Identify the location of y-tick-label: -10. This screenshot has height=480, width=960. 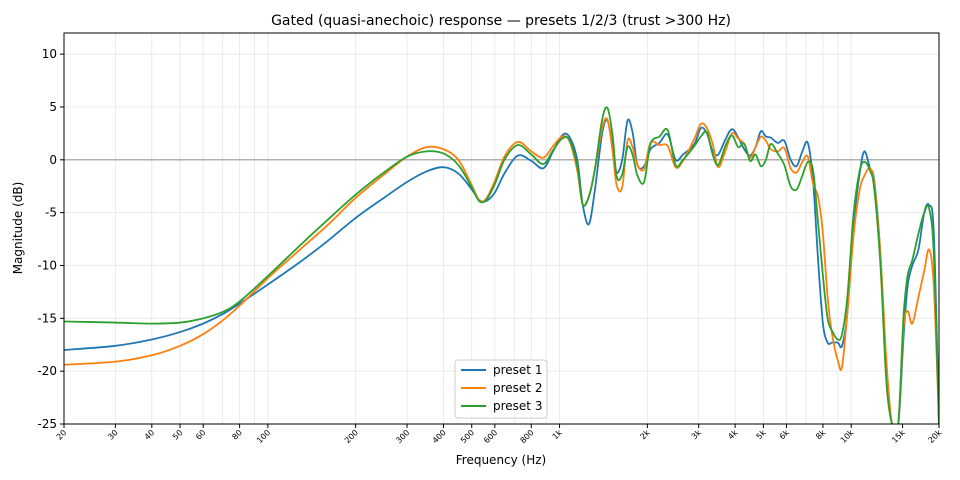
(47, 265).